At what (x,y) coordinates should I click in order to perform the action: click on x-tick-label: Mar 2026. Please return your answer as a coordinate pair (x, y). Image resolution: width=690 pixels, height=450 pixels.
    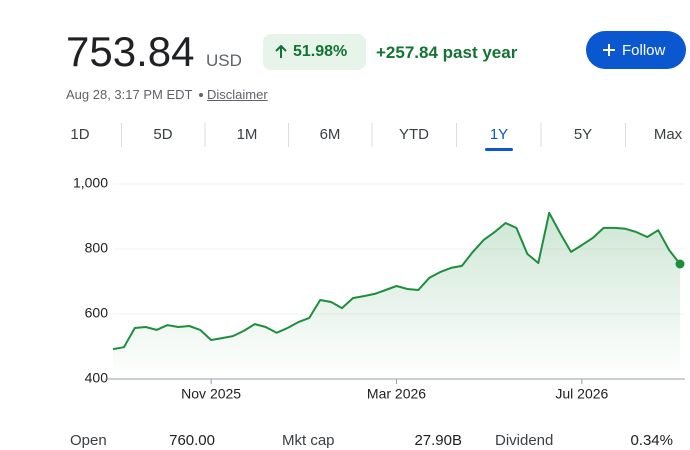
    Looking at the image, I should click on (396, 394).